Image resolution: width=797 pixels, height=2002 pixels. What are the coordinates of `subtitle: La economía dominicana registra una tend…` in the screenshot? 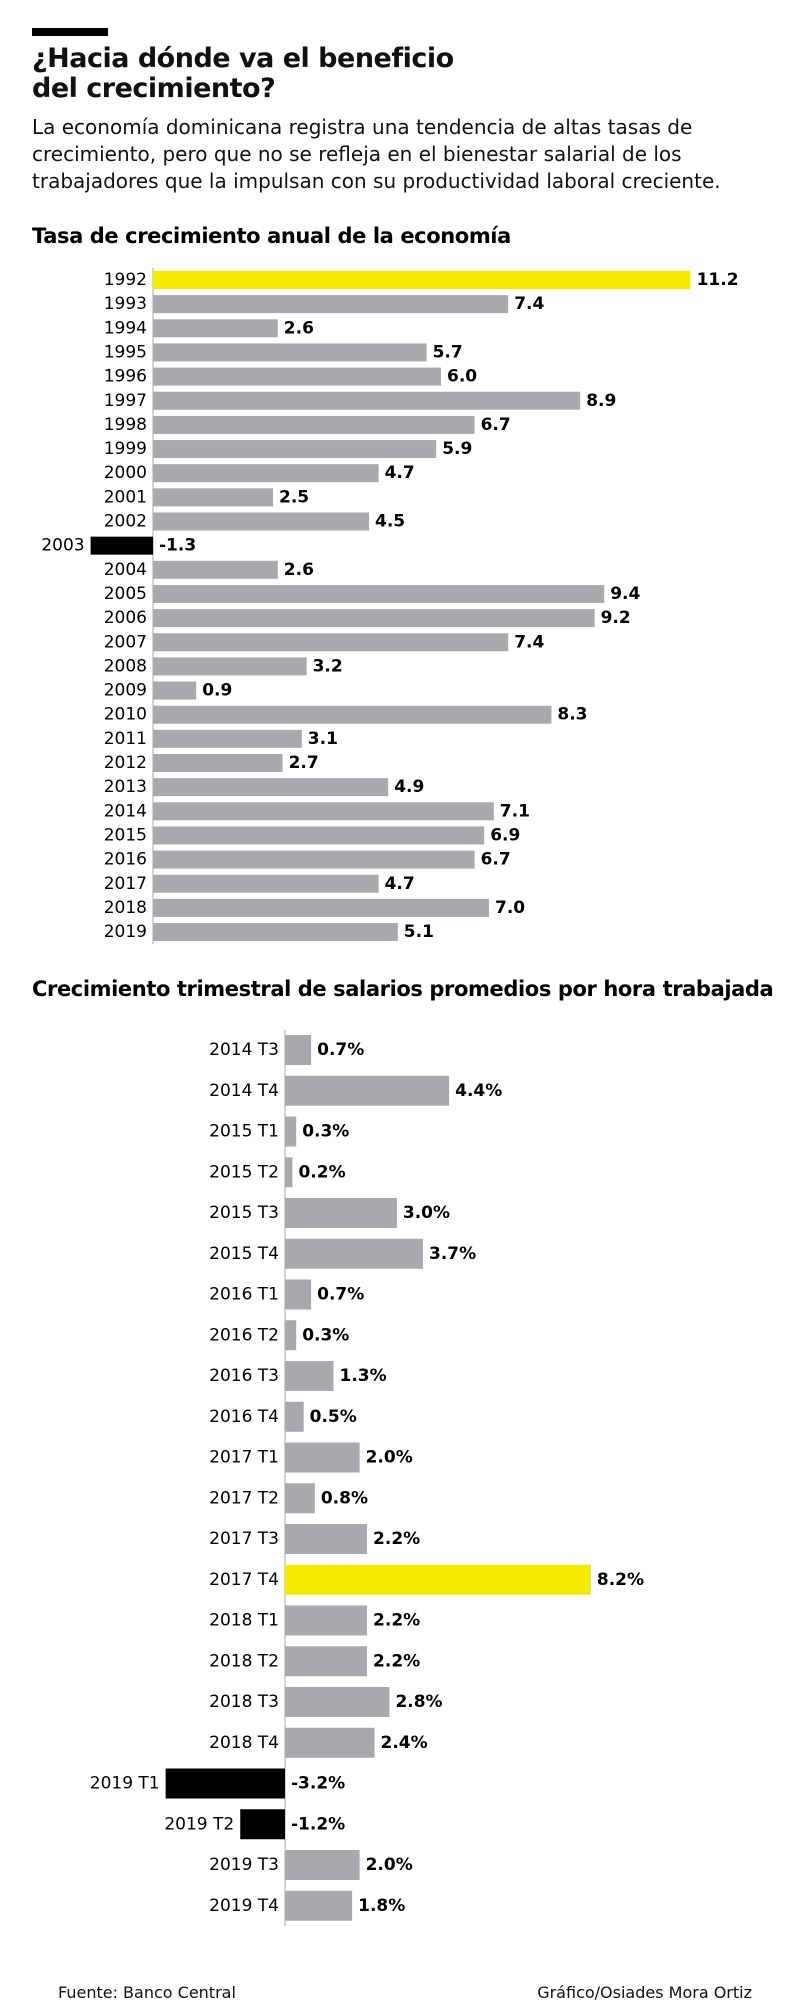 It's located at (376, 154).